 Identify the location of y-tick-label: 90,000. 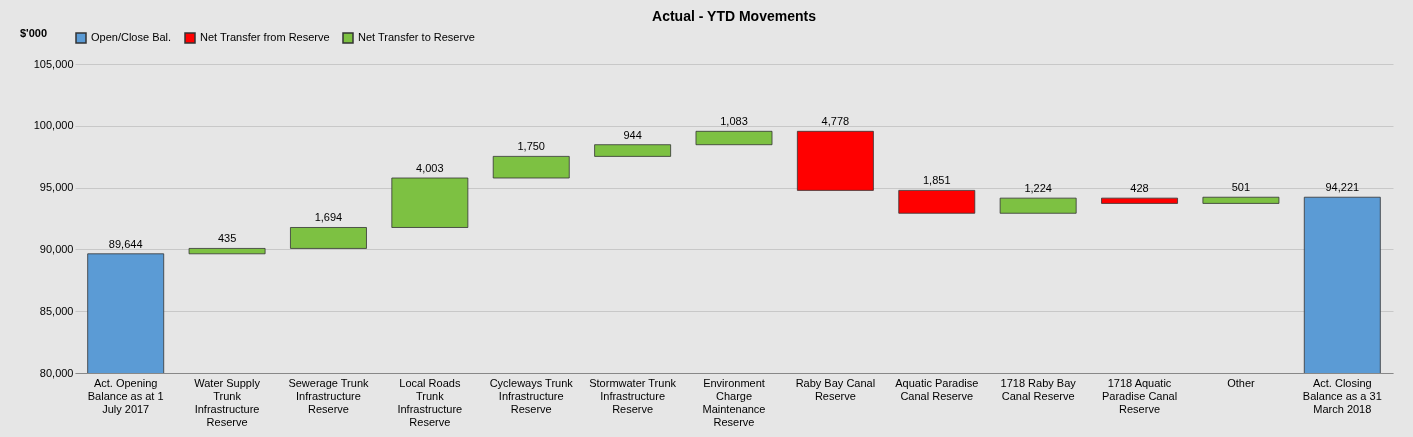
(56, 248).